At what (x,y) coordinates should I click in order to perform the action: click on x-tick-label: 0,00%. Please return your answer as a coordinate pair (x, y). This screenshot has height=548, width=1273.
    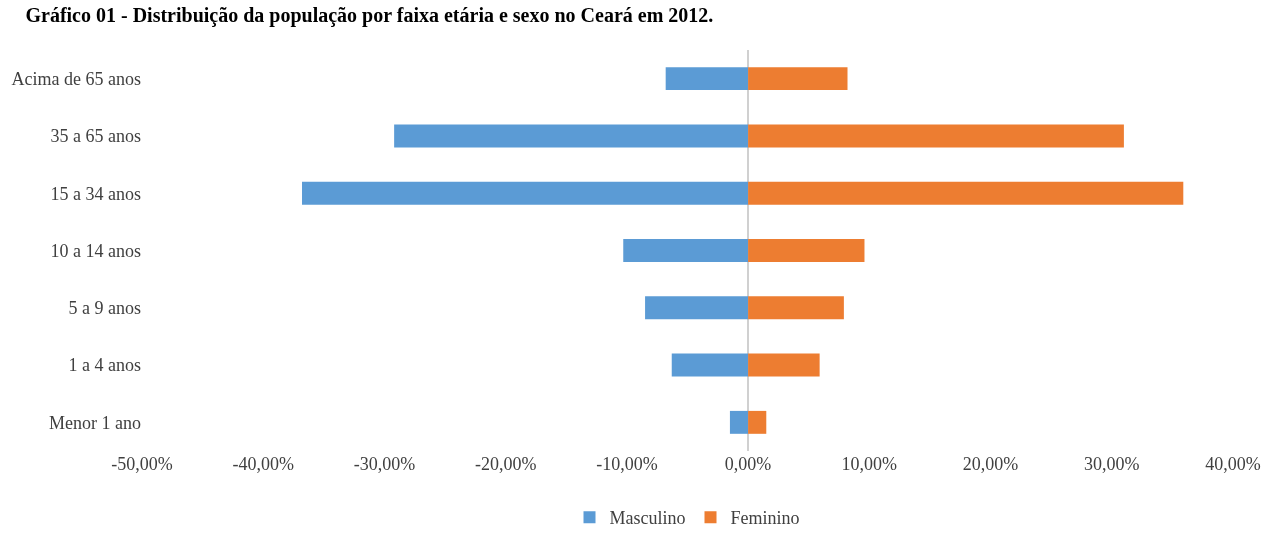
    Looking at the image, I should click on (748, 464).